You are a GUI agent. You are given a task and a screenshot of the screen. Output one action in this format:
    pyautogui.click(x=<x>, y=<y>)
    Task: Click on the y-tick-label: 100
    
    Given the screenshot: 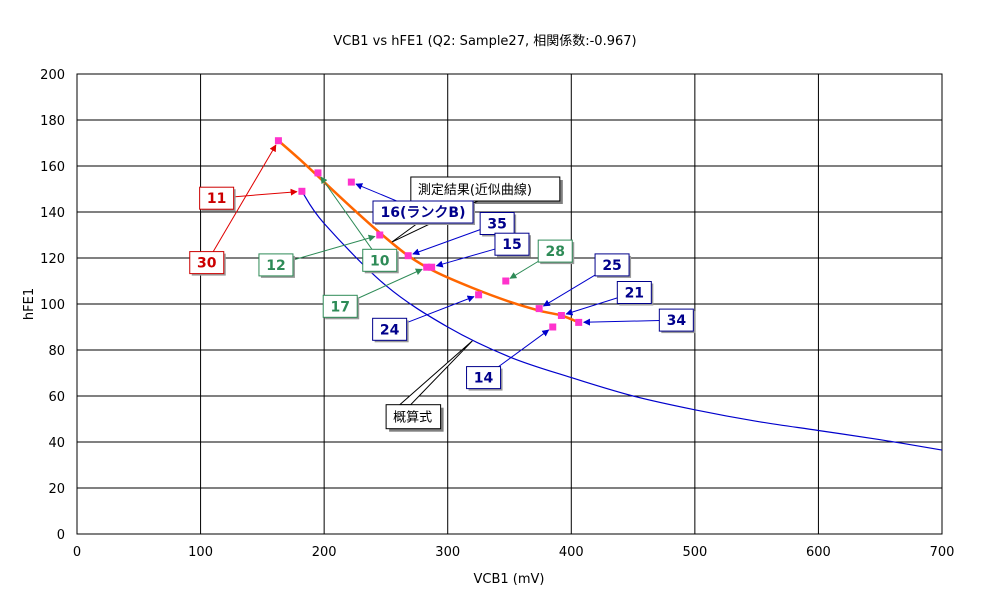 What is the action you would take?
    pyautogui.click(x=52, y=305)
    